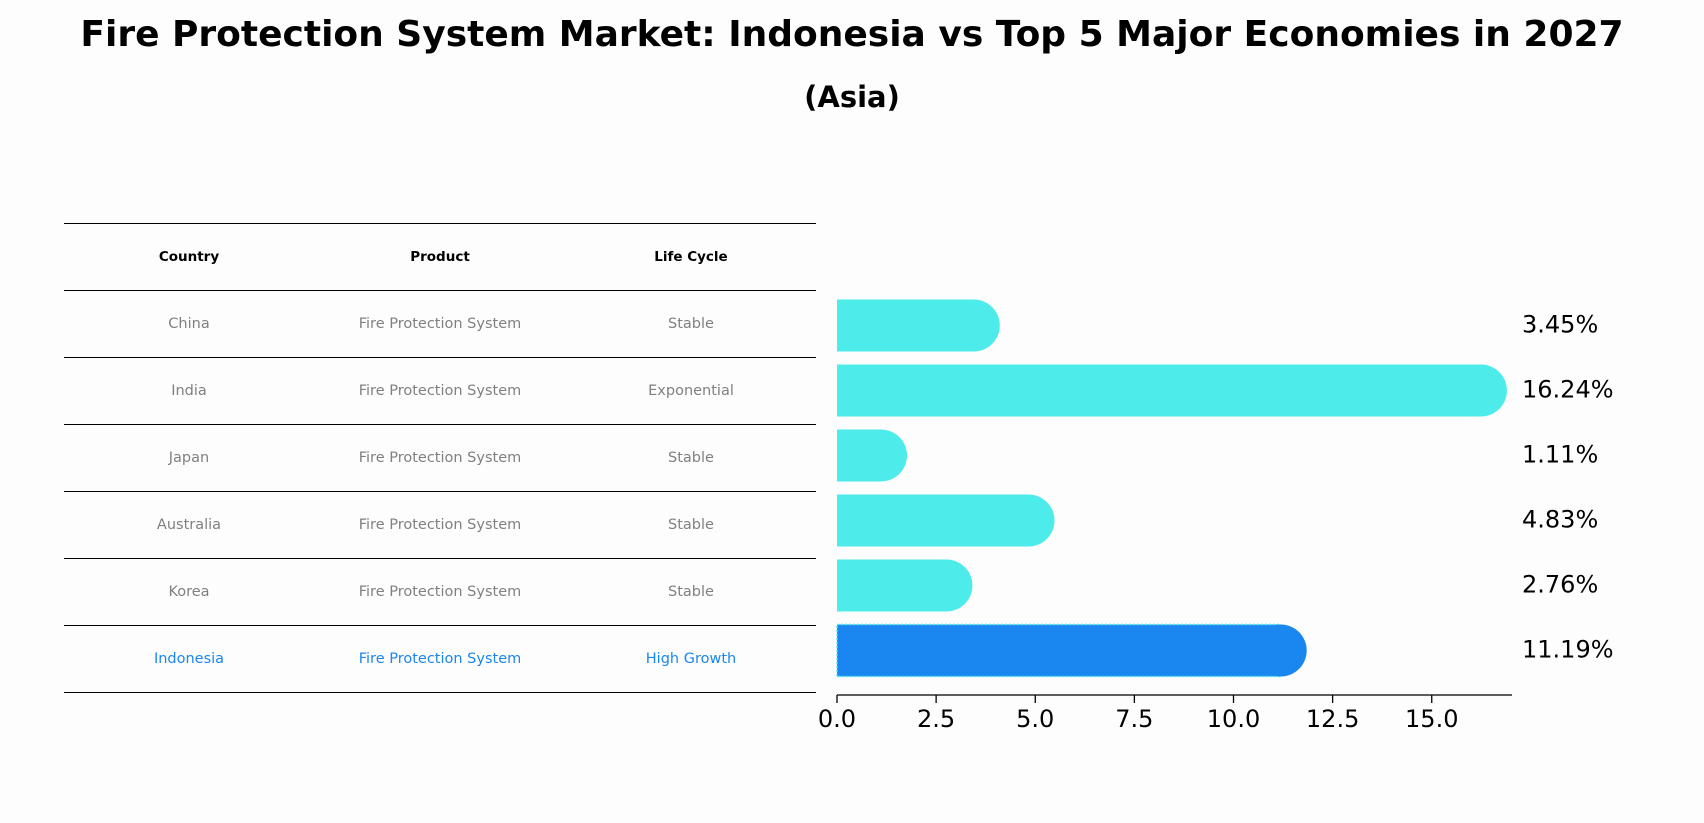 The height and width of the screenshot is (823, 1704). I want to click on value-label-china: 3.45%, so click(1560, 325).